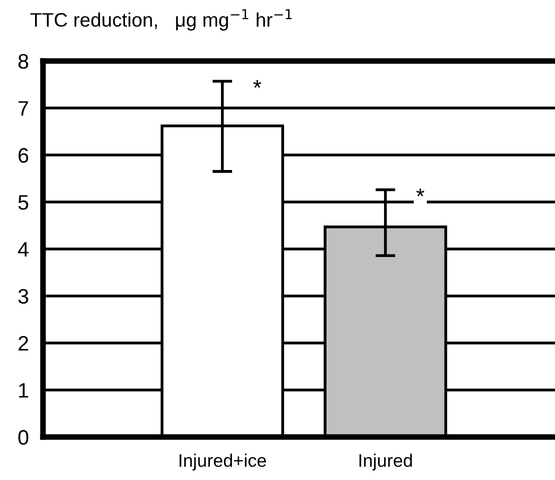 This screenshot has width=555, height=480. Describe the element at coordinates (23, 343) in the screenshot. I see `y-tick-label: 2` at that location.